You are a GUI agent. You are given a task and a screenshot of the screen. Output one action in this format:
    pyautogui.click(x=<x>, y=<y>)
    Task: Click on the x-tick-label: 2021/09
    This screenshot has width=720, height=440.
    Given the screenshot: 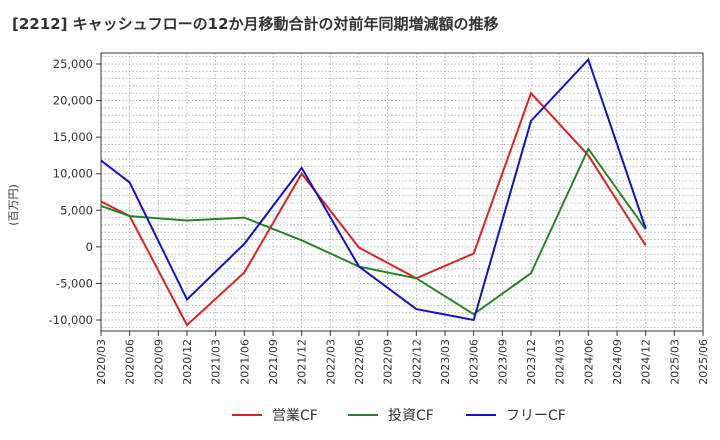 What is the action you would take?
    pyautogui.click(x=273, y=362)
    